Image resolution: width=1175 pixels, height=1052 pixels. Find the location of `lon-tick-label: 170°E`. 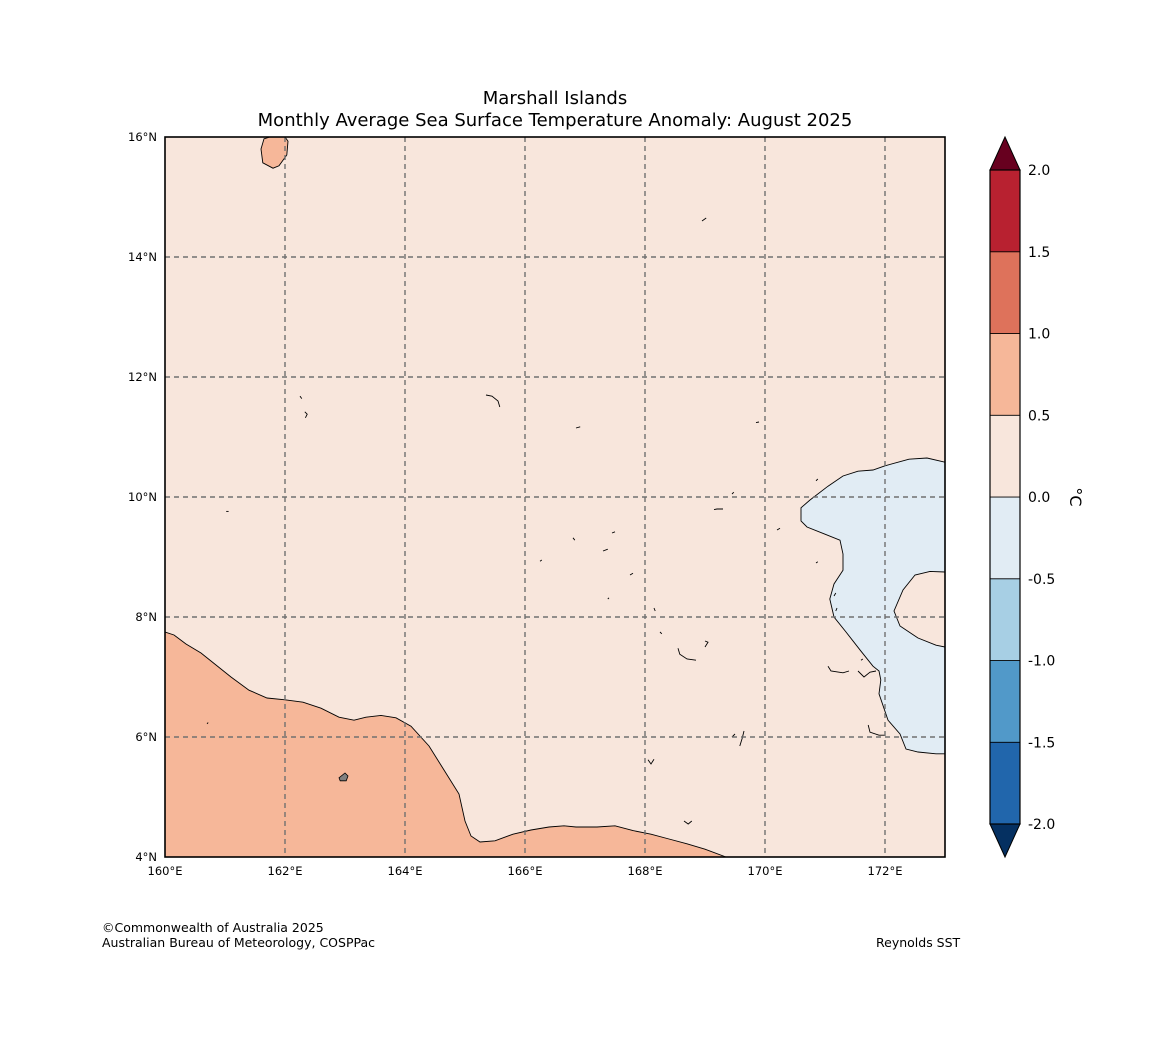

lon-tick-label: 170°E is located at coordinates (765, 871).